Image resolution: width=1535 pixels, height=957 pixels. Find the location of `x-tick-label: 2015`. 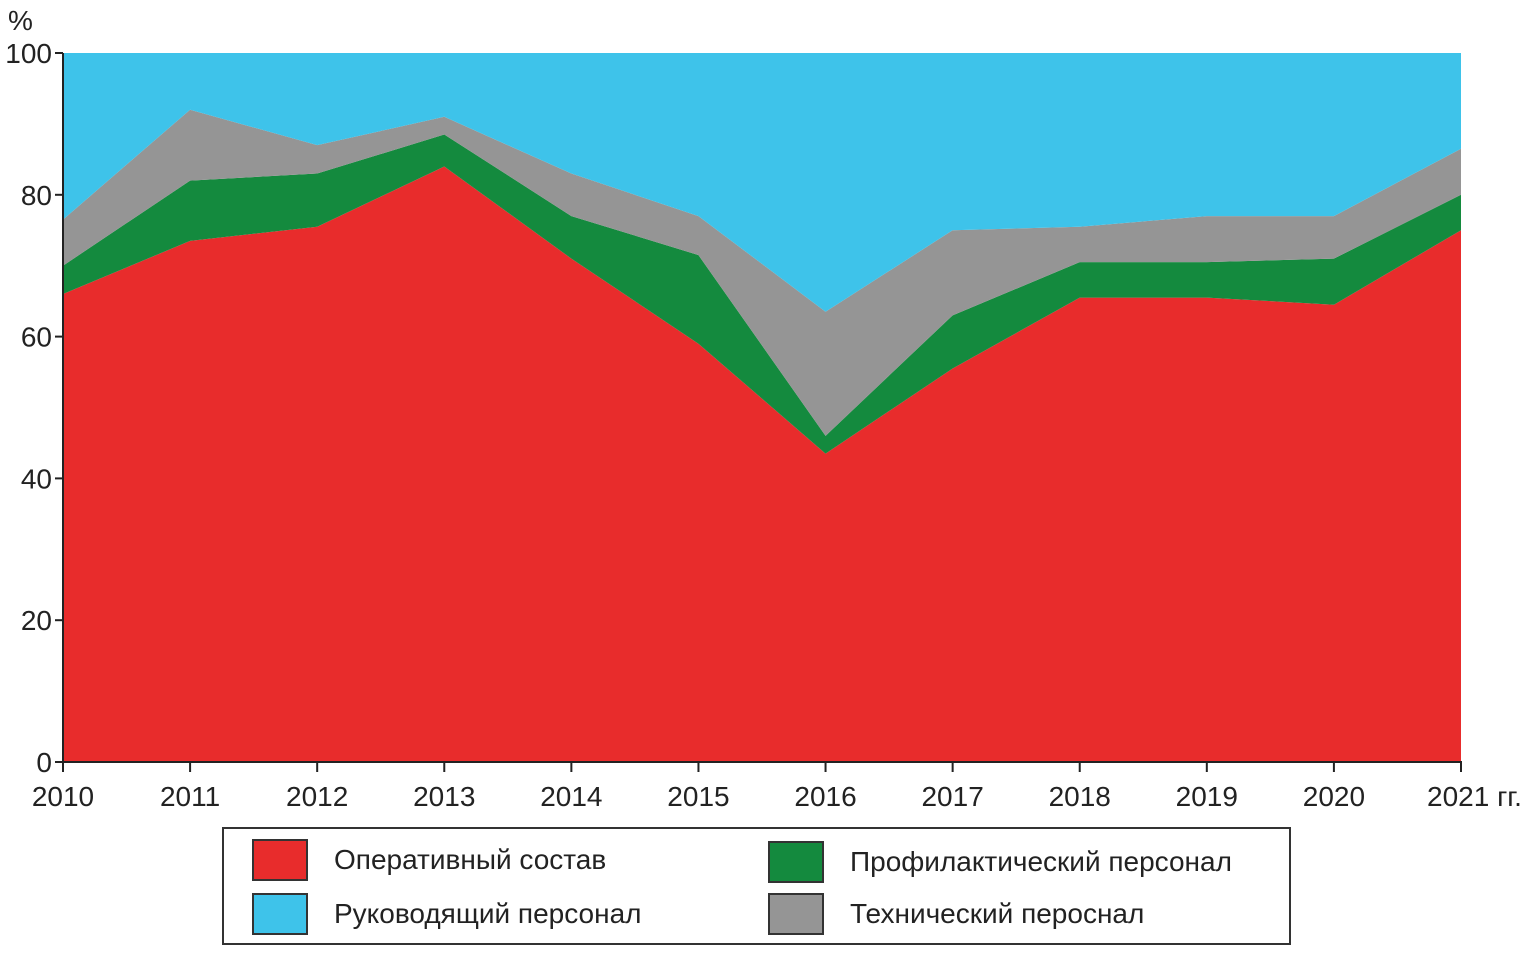

x-tick-label: 2015 is located at coordinates (698, 796).